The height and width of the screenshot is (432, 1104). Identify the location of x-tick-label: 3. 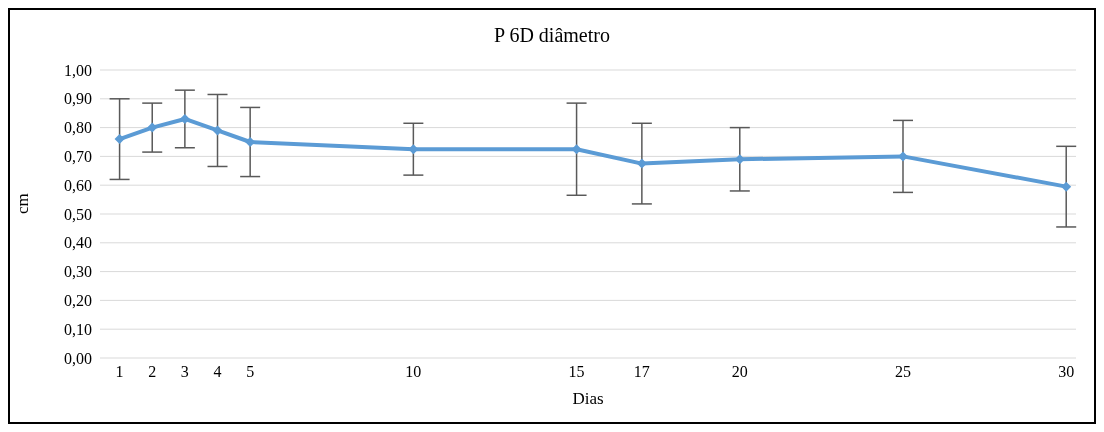
(184, 372).